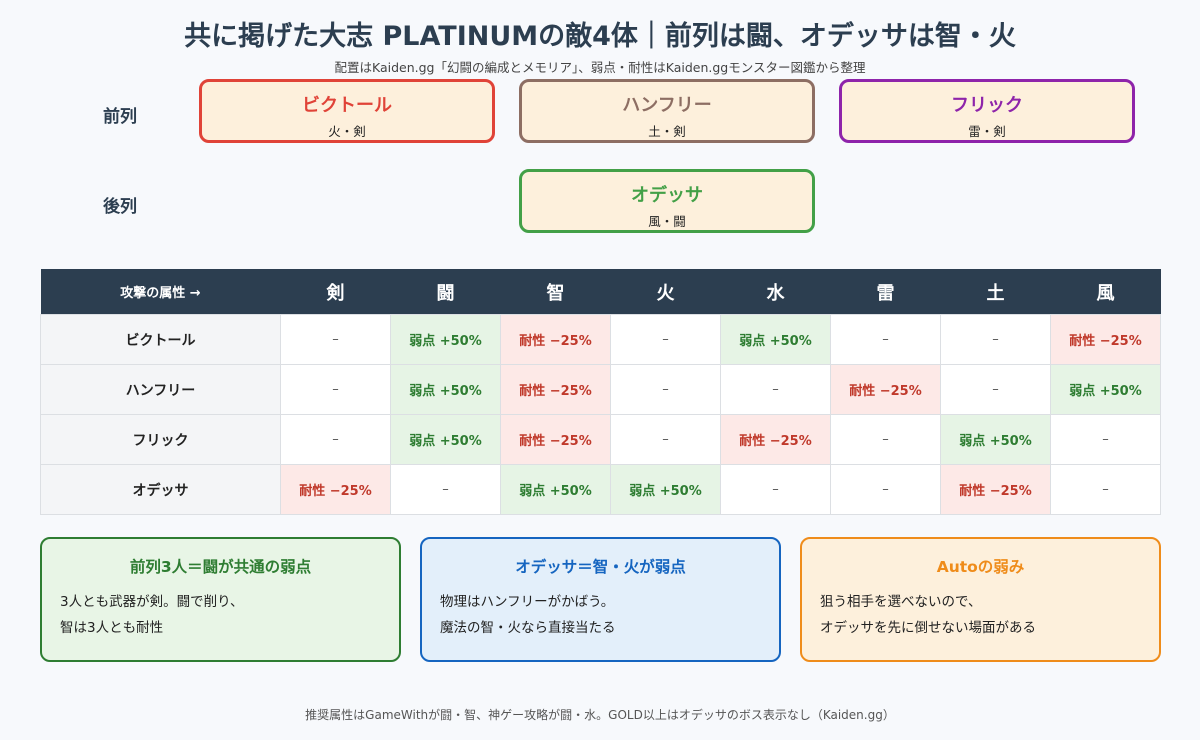 The width and height of the screenshot is (1200, 740). What do you see at coordinates (609, 615) in the screenshot?
I see `note-body: 物理はハンフリーがかばう。 魔法の智・火なら直接当たる` at bounding box center [609, 615].